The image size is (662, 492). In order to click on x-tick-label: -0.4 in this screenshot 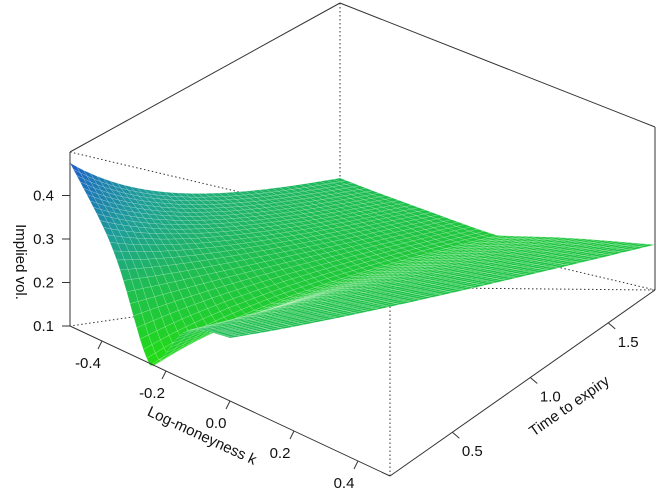, I will do `click(88, 363)`.